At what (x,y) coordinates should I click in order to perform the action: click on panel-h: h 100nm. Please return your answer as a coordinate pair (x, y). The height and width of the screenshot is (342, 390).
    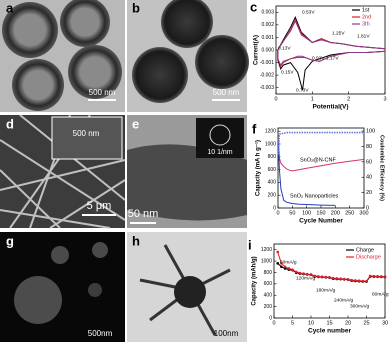
    Looking at the image, I should click on (187, 287).